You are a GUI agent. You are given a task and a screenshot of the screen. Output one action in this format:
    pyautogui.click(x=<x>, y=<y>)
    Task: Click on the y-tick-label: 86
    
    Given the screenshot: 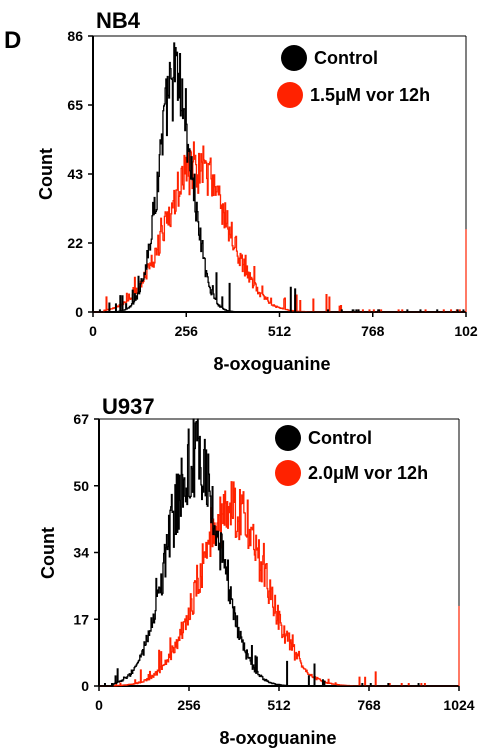 What is the action you would take?
    pyautogui.click(x=75, y=36)
    